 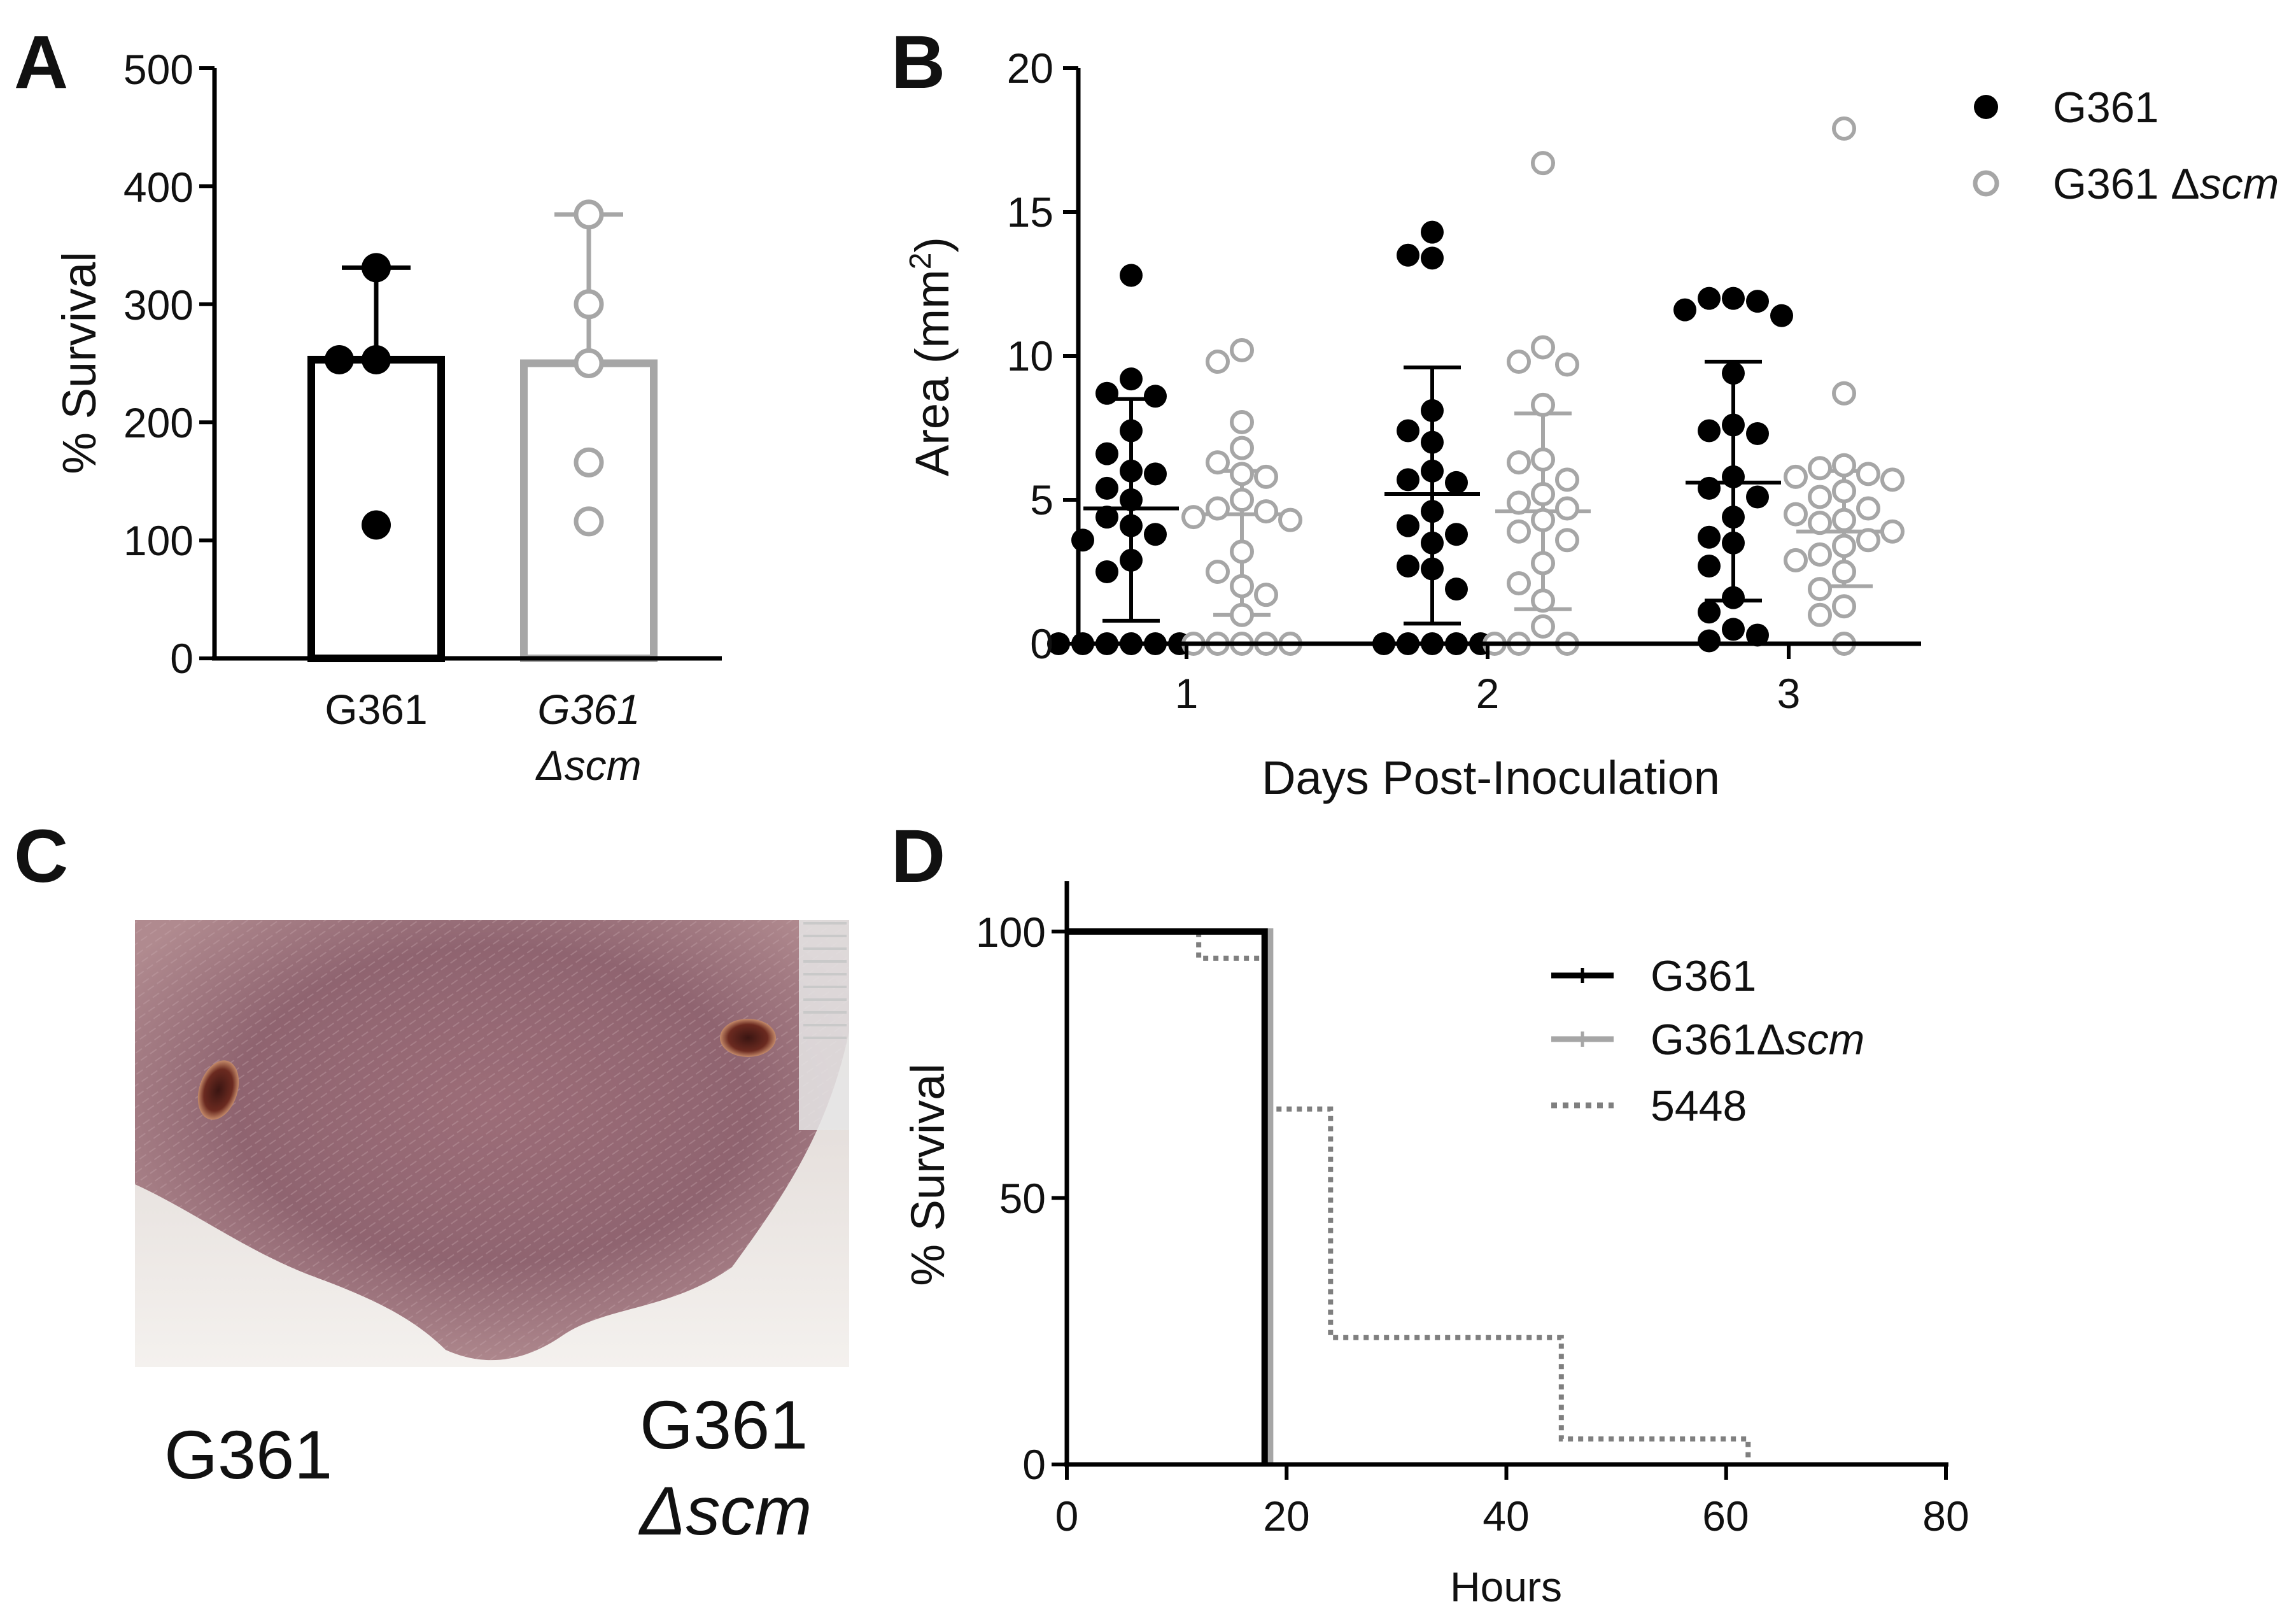 What do you see at coordinates (159, 305) in the screenshot?
I see `panel-a-y-tick-300: 300` at bounding box center [159, 305].